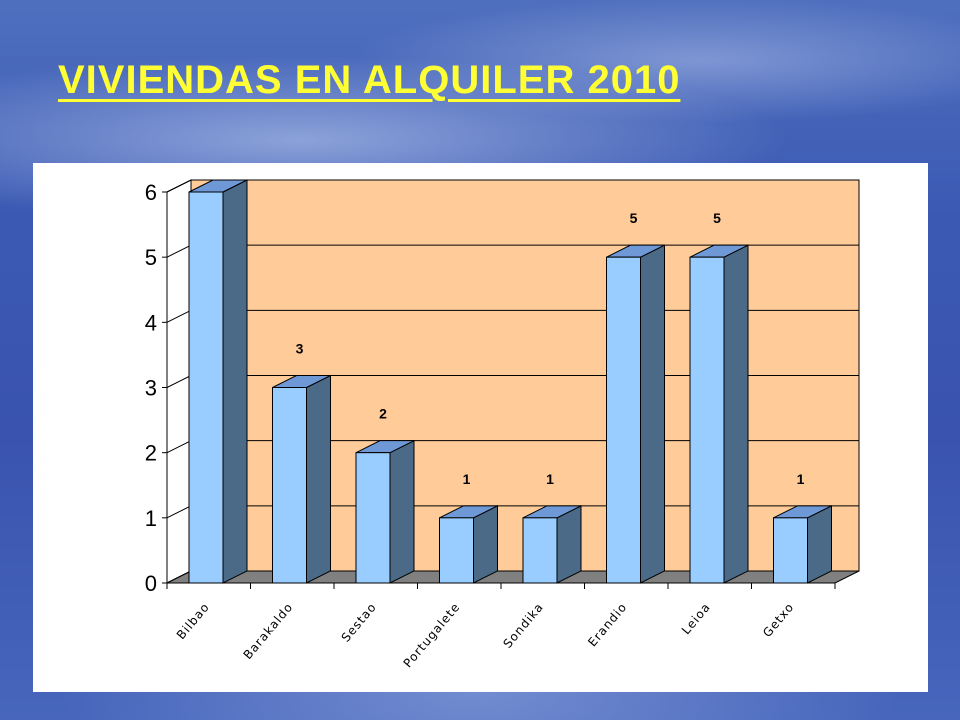 Image resolution: width=960 pixels, height=720 pixels. What do you see at coordinates (268, 631) in the screenshot?
I see `x-tick-label: Barakaldo` at bounding box center [268, 631].